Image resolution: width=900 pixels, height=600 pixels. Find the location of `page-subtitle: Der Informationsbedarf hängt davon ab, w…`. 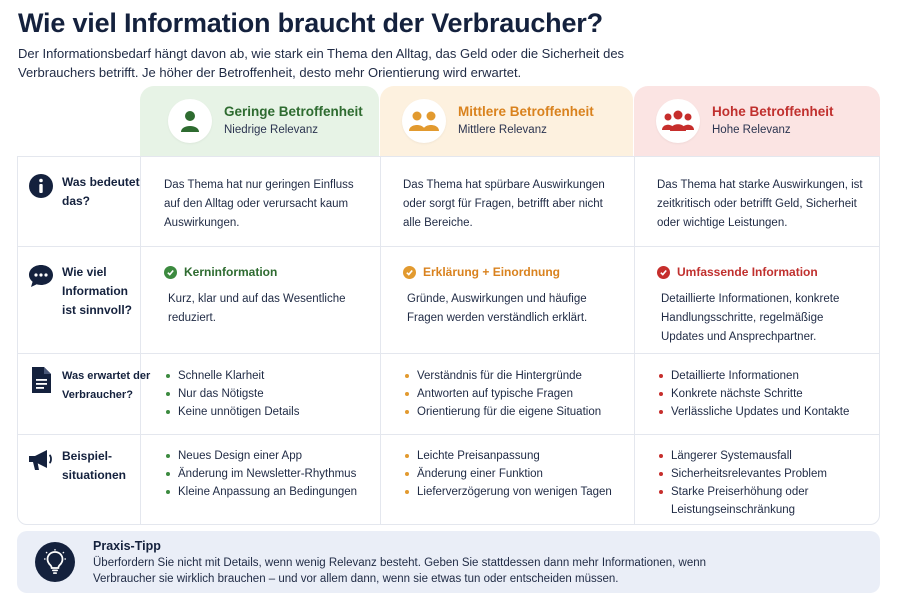

page-subtitle: Der Informationsbedarf hängt davon ab, w… is located at coordinates (321, 63).